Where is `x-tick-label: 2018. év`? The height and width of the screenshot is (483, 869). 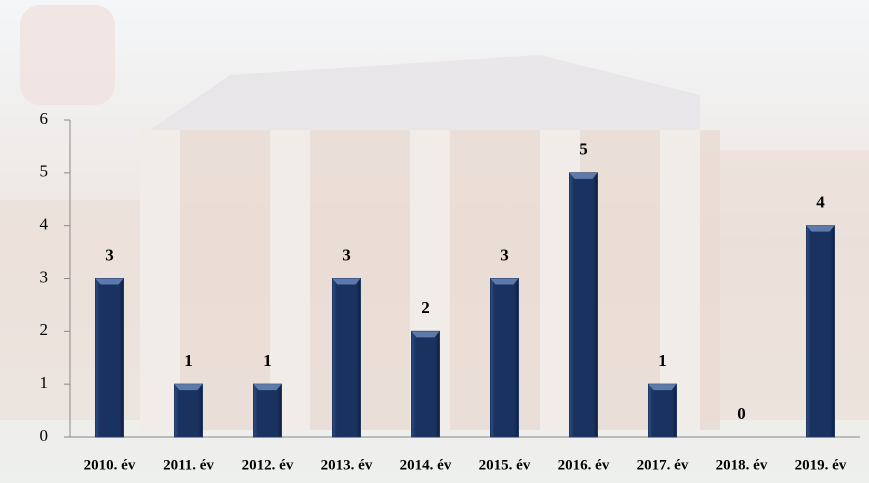 x-tick-label: 2018. év is located at coordinates (742, 465).